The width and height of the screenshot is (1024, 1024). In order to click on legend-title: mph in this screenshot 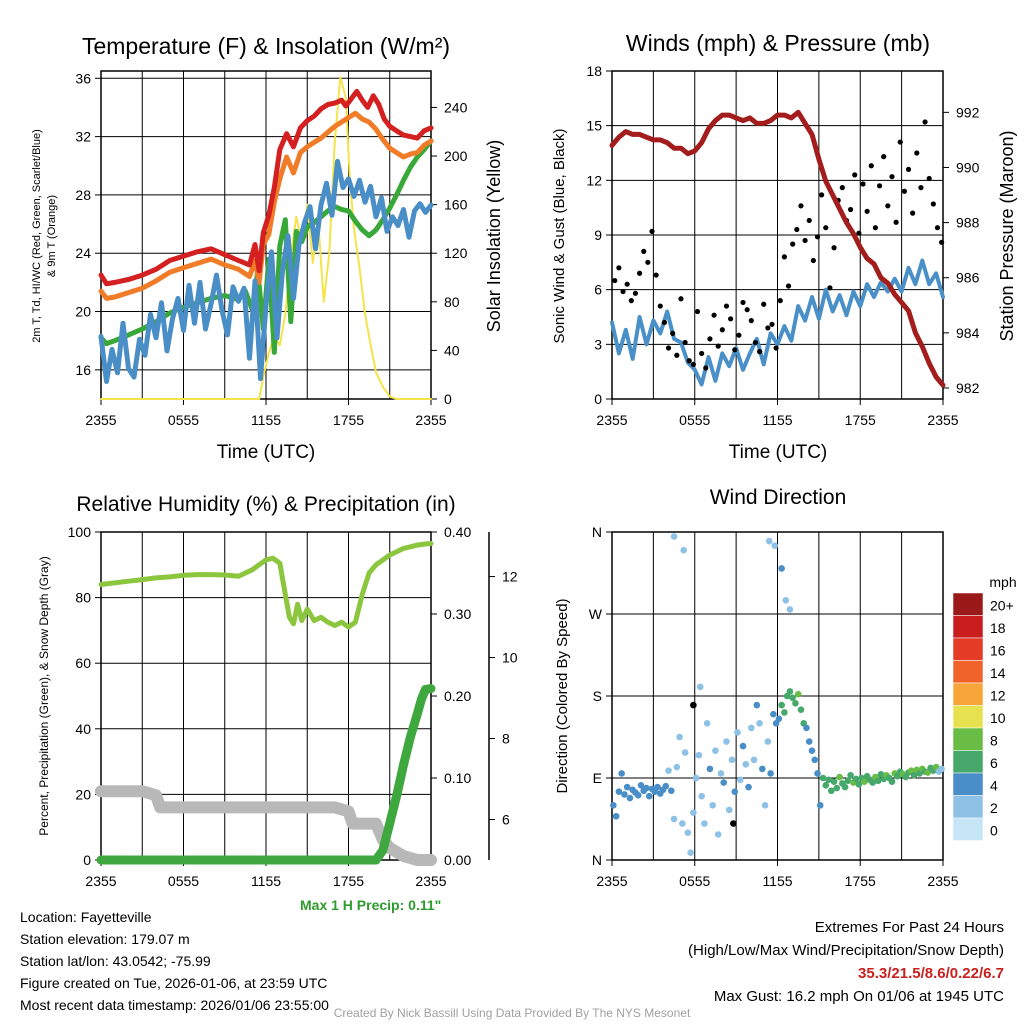, I will do `click(1002, 582)`.